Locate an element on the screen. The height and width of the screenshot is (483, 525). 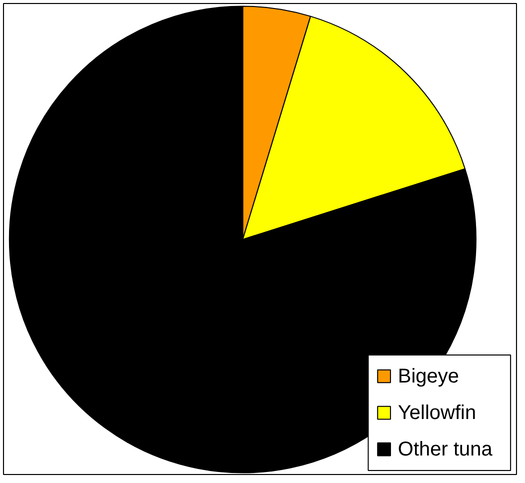
legend-label: Other tuna is located at coordinates (446, 449).